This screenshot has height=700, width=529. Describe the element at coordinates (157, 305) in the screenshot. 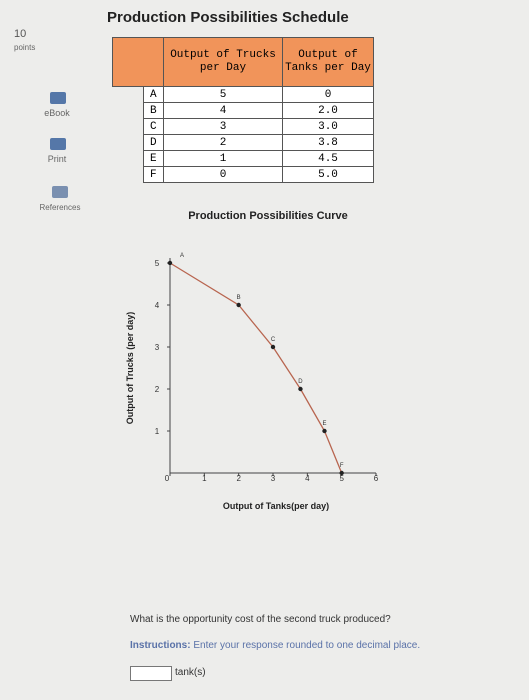

I see `y-tick-label: 4` at that location.